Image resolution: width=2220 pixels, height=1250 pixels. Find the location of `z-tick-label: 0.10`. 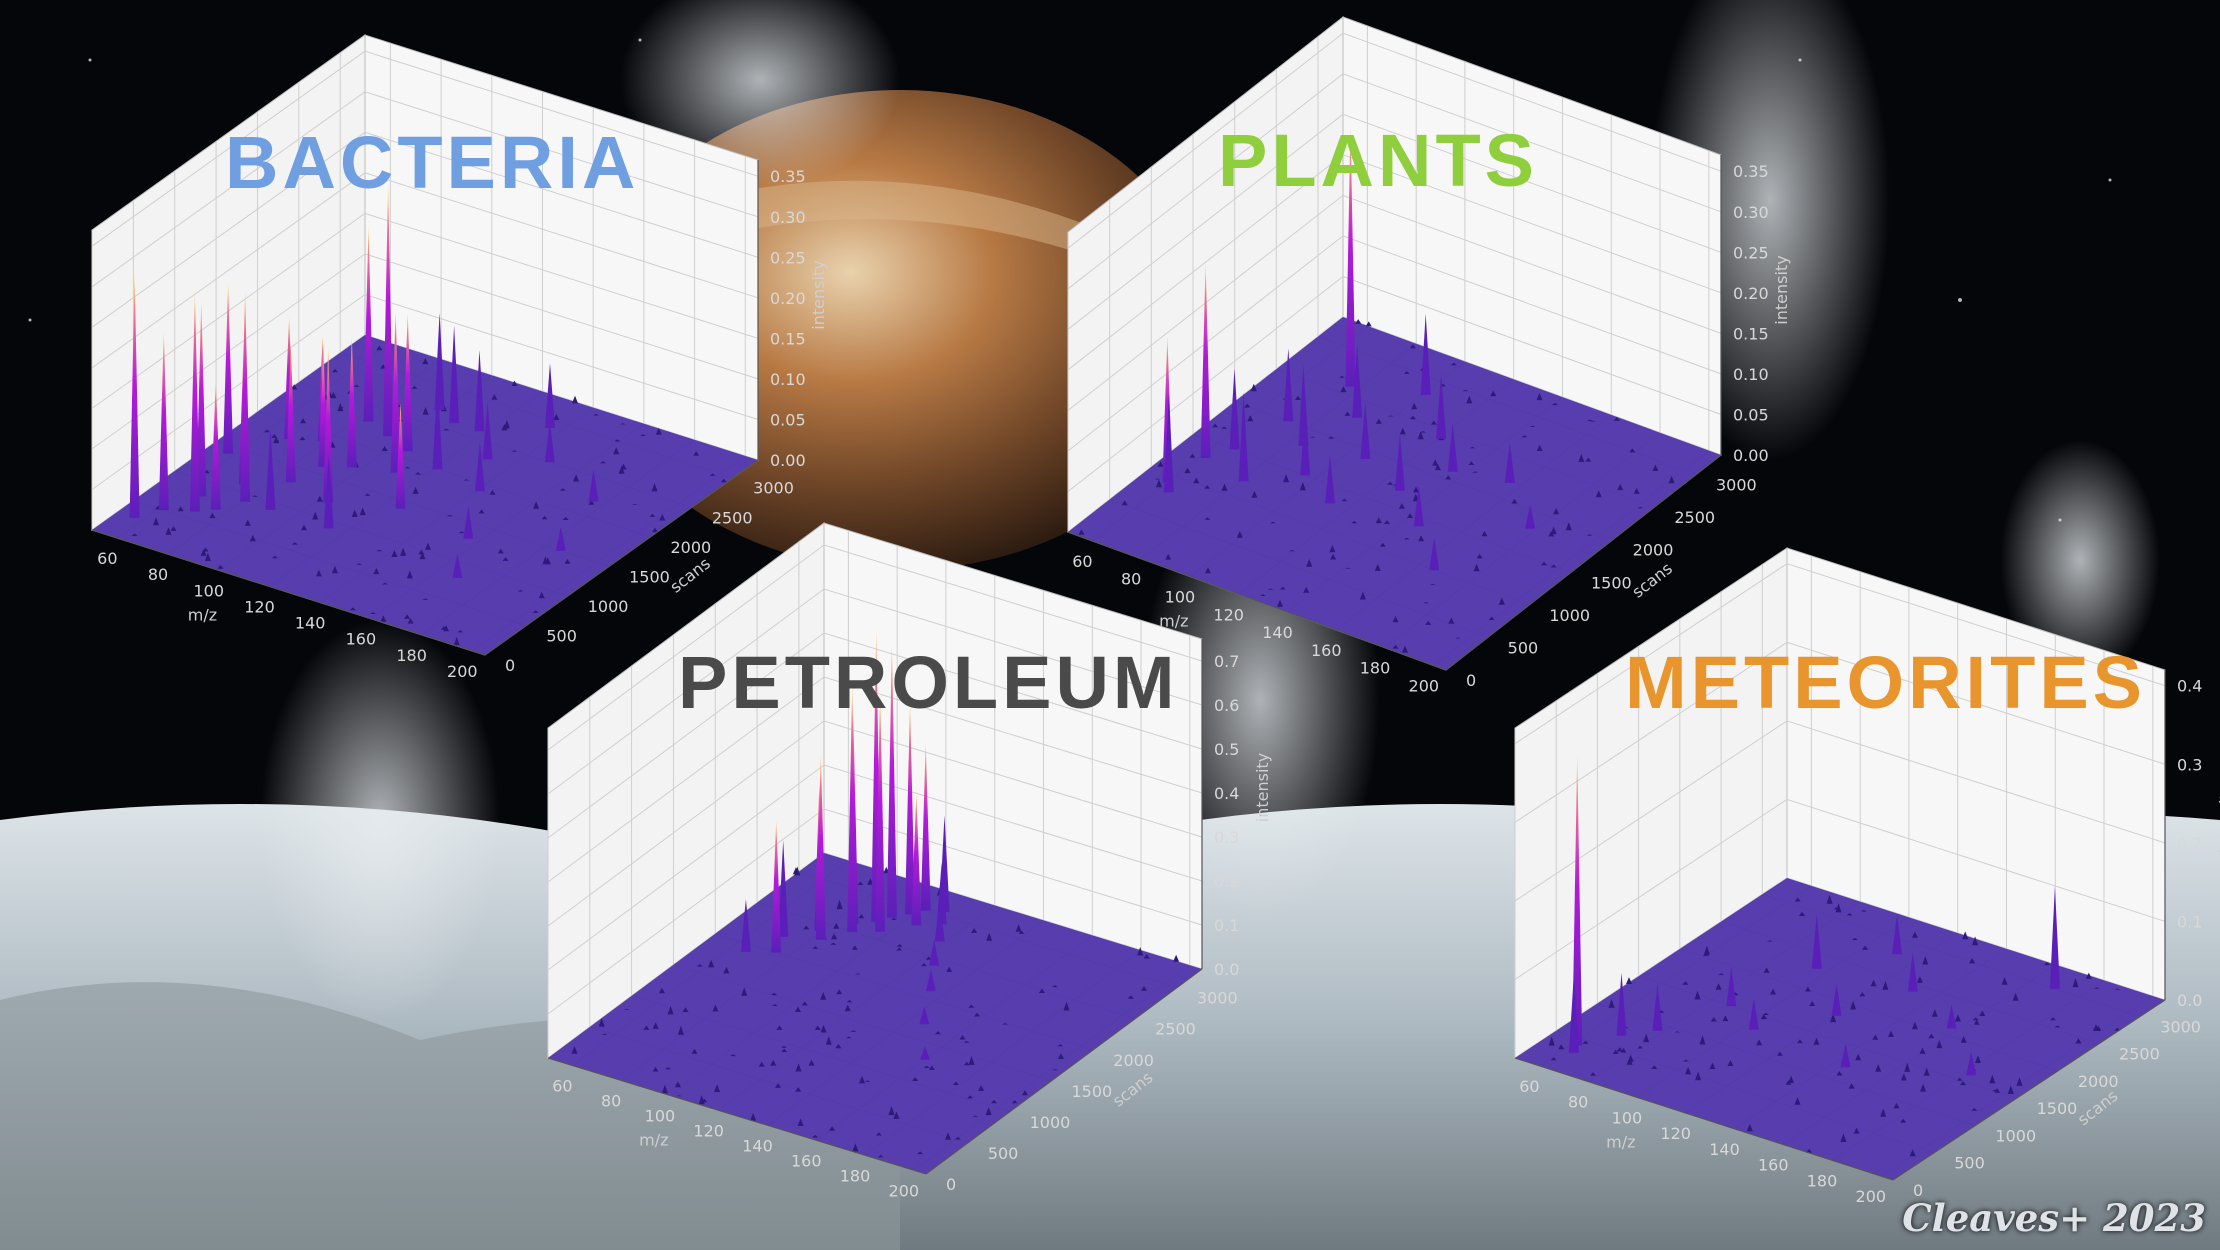

z-tick-label: 0.10 is located at coordinates (1751, 374).